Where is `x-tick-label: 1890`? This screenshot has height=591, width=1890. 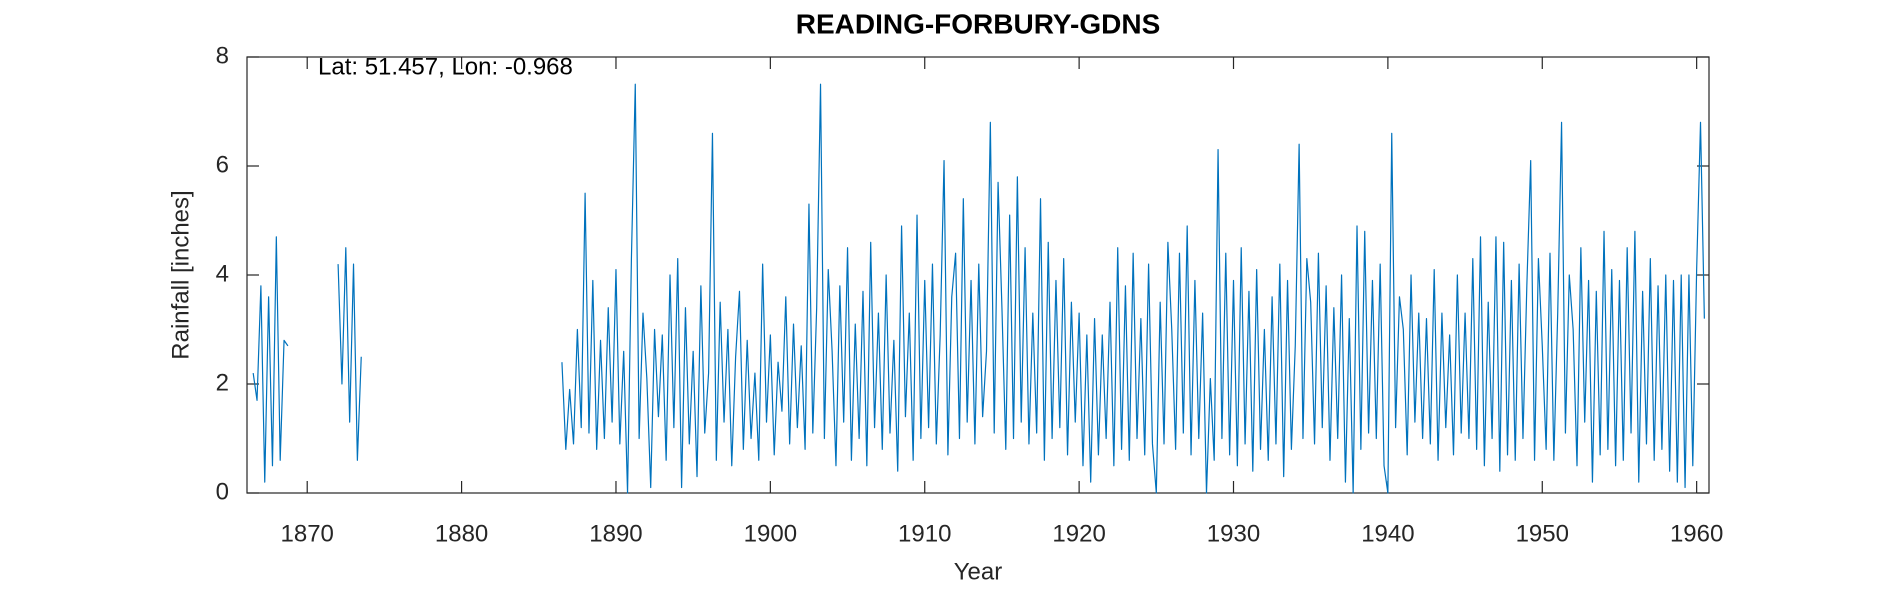
x-tick-label: 1890 is located at coordinates (615, 533).